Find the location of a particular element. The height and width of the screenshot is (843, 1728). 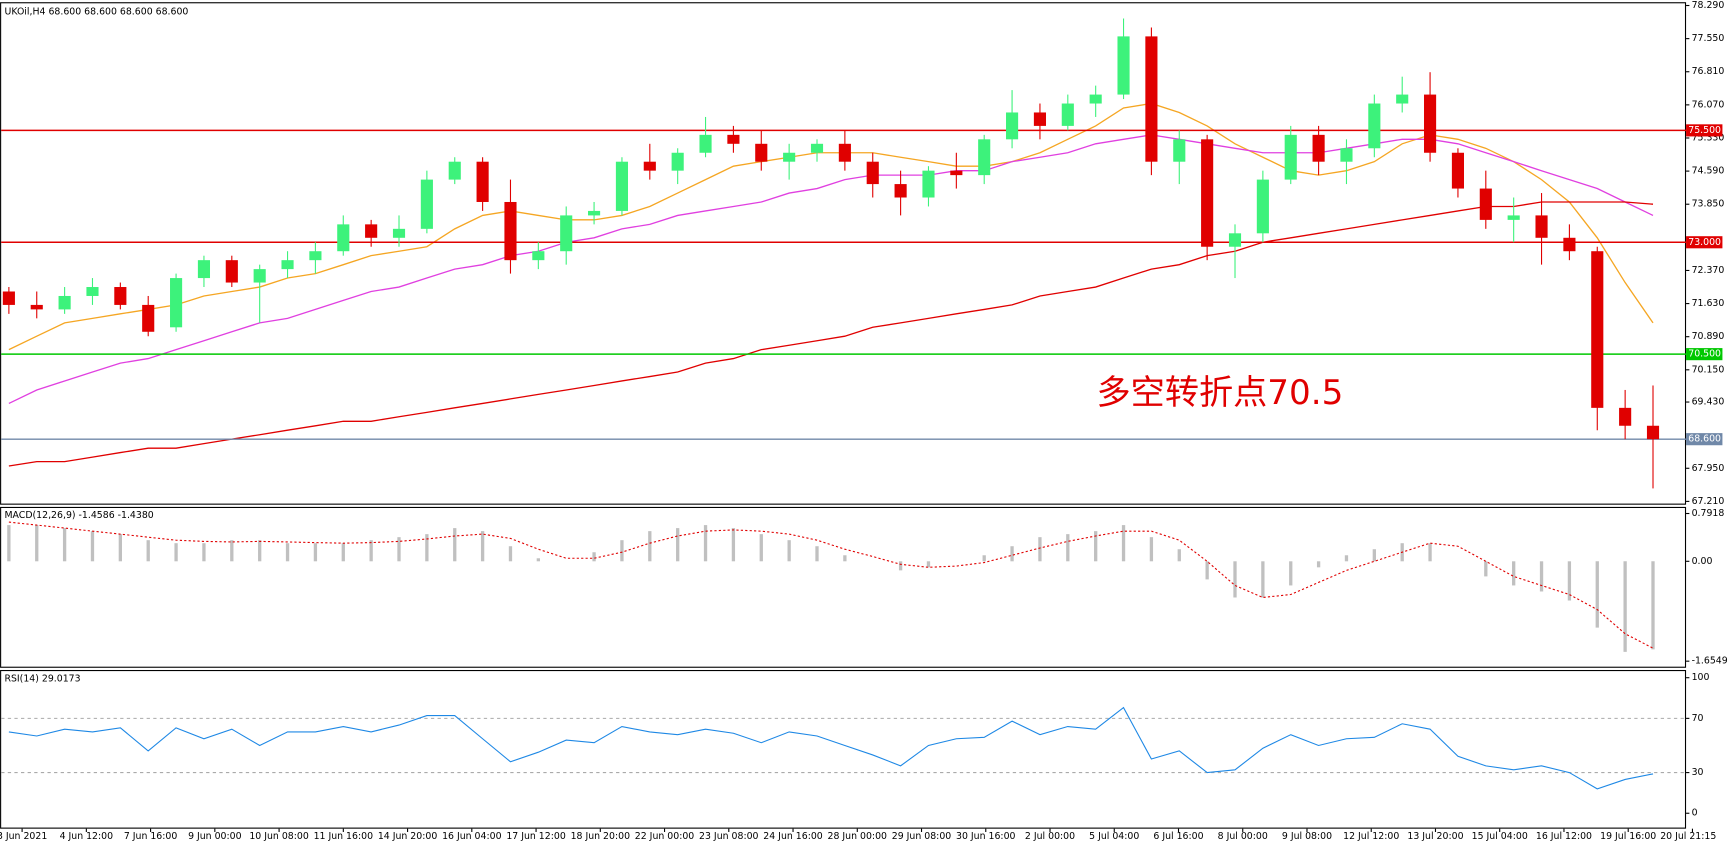

y-tick-label: 70 is located at coordinates (1698, 718).